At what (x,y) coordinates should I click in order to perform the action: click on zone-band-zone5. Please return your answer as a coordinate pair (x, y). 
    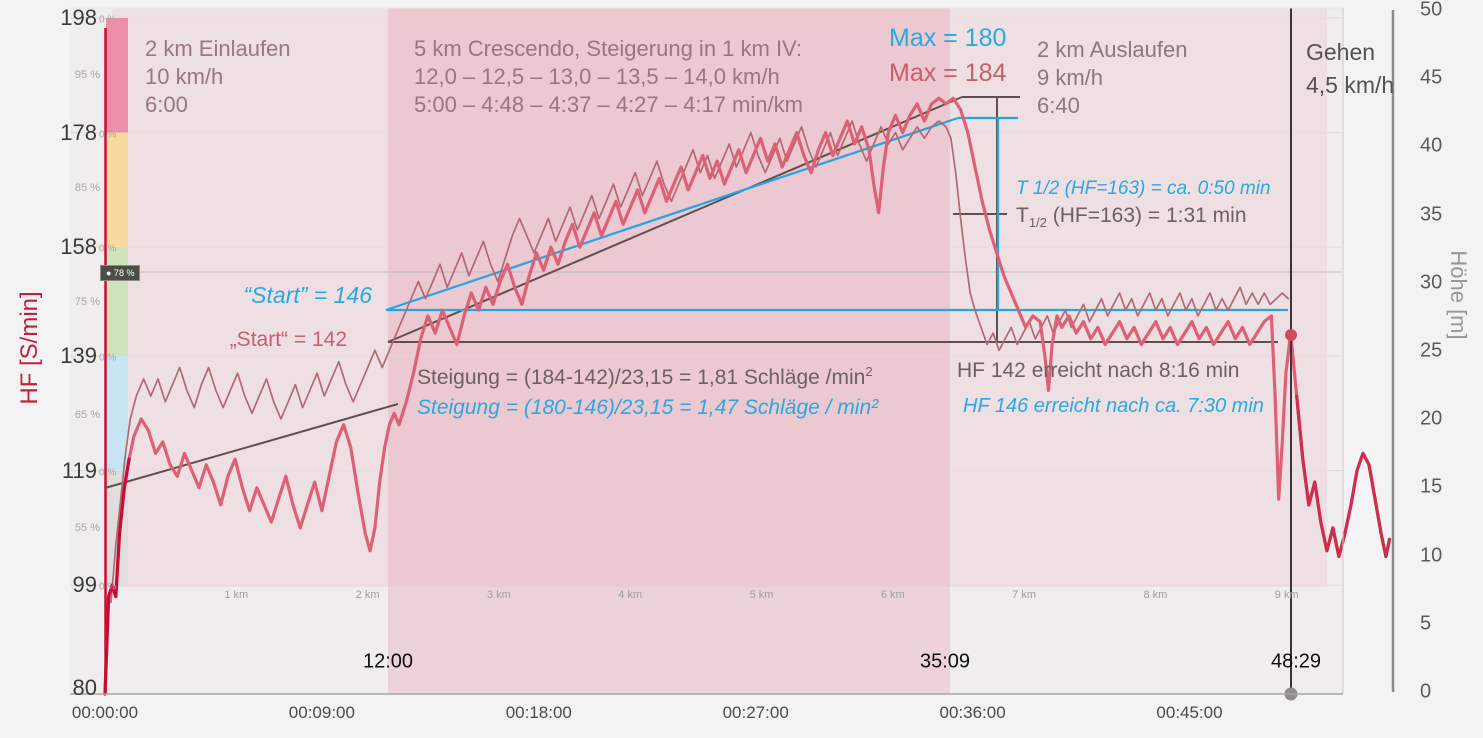
    Looking at the image, I should click on (117, 75).